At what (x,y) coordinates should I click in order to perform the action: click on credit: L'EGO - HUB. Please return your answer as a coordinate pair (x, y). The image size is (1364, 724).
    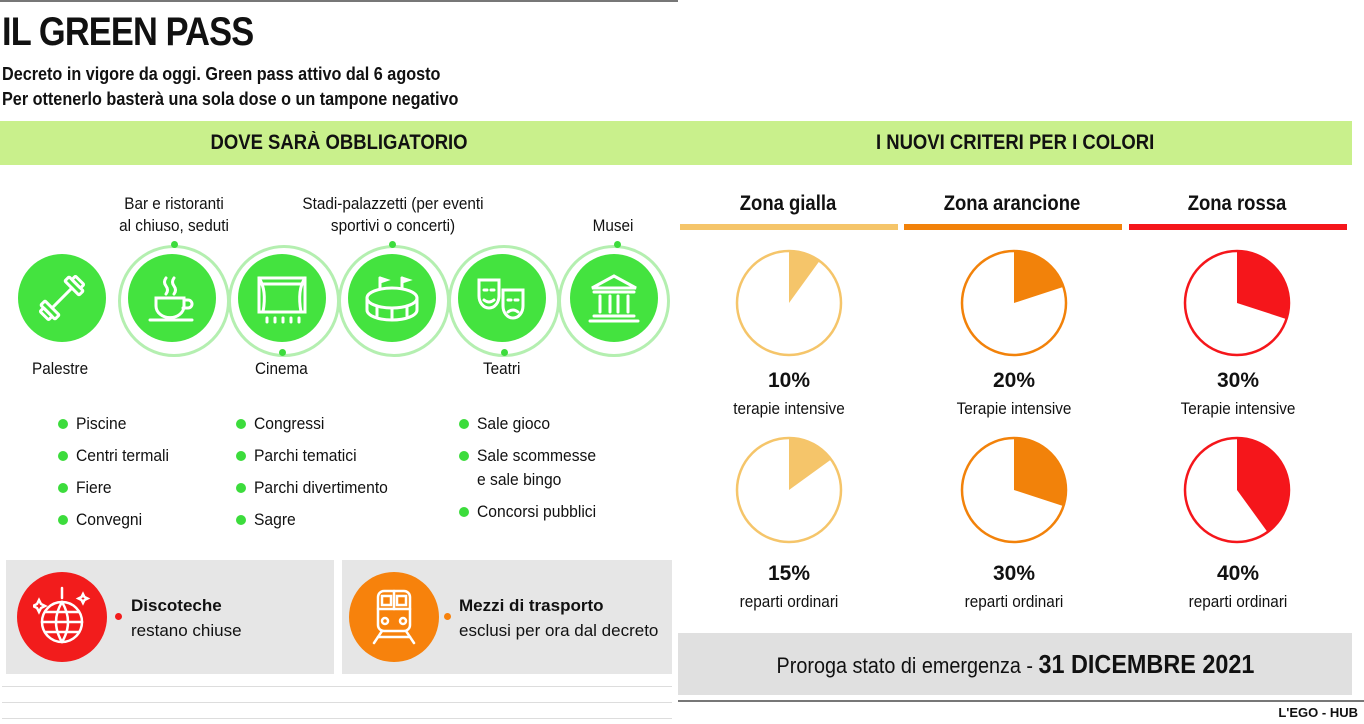
    Looking at the image, I should click on (1318, 712).